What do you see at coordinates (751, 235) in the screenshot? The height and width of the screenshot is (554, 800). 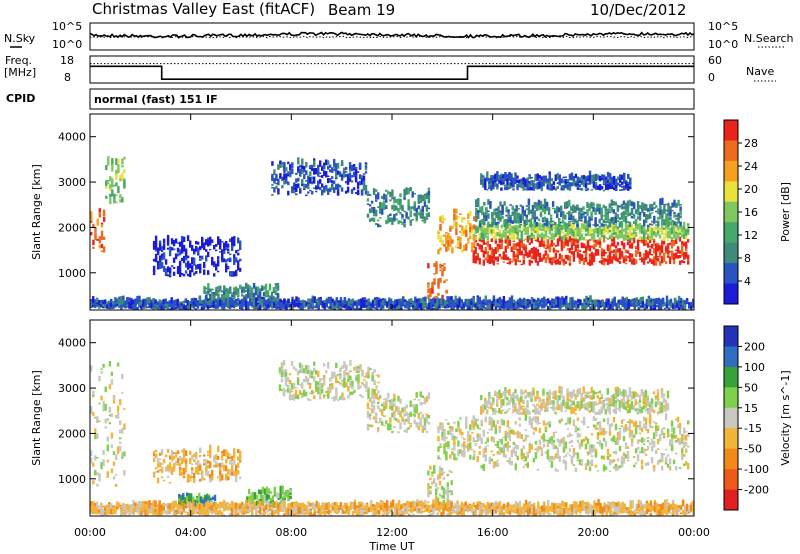 I see `colorbar-tick-label: 12` at bounding box center [751, 235].